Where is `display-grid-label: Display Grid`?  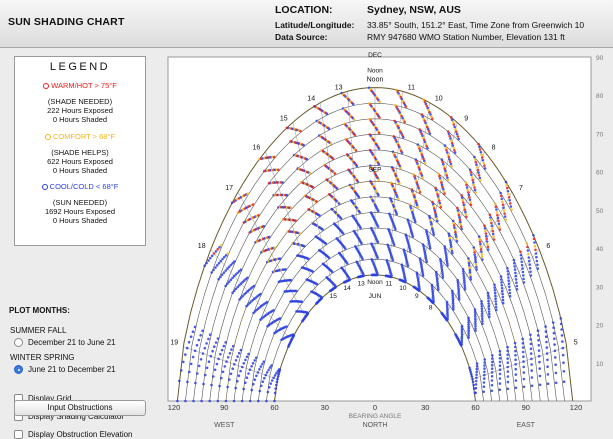 display-grid-label: Display Grid is located at coordinates (50, 398).